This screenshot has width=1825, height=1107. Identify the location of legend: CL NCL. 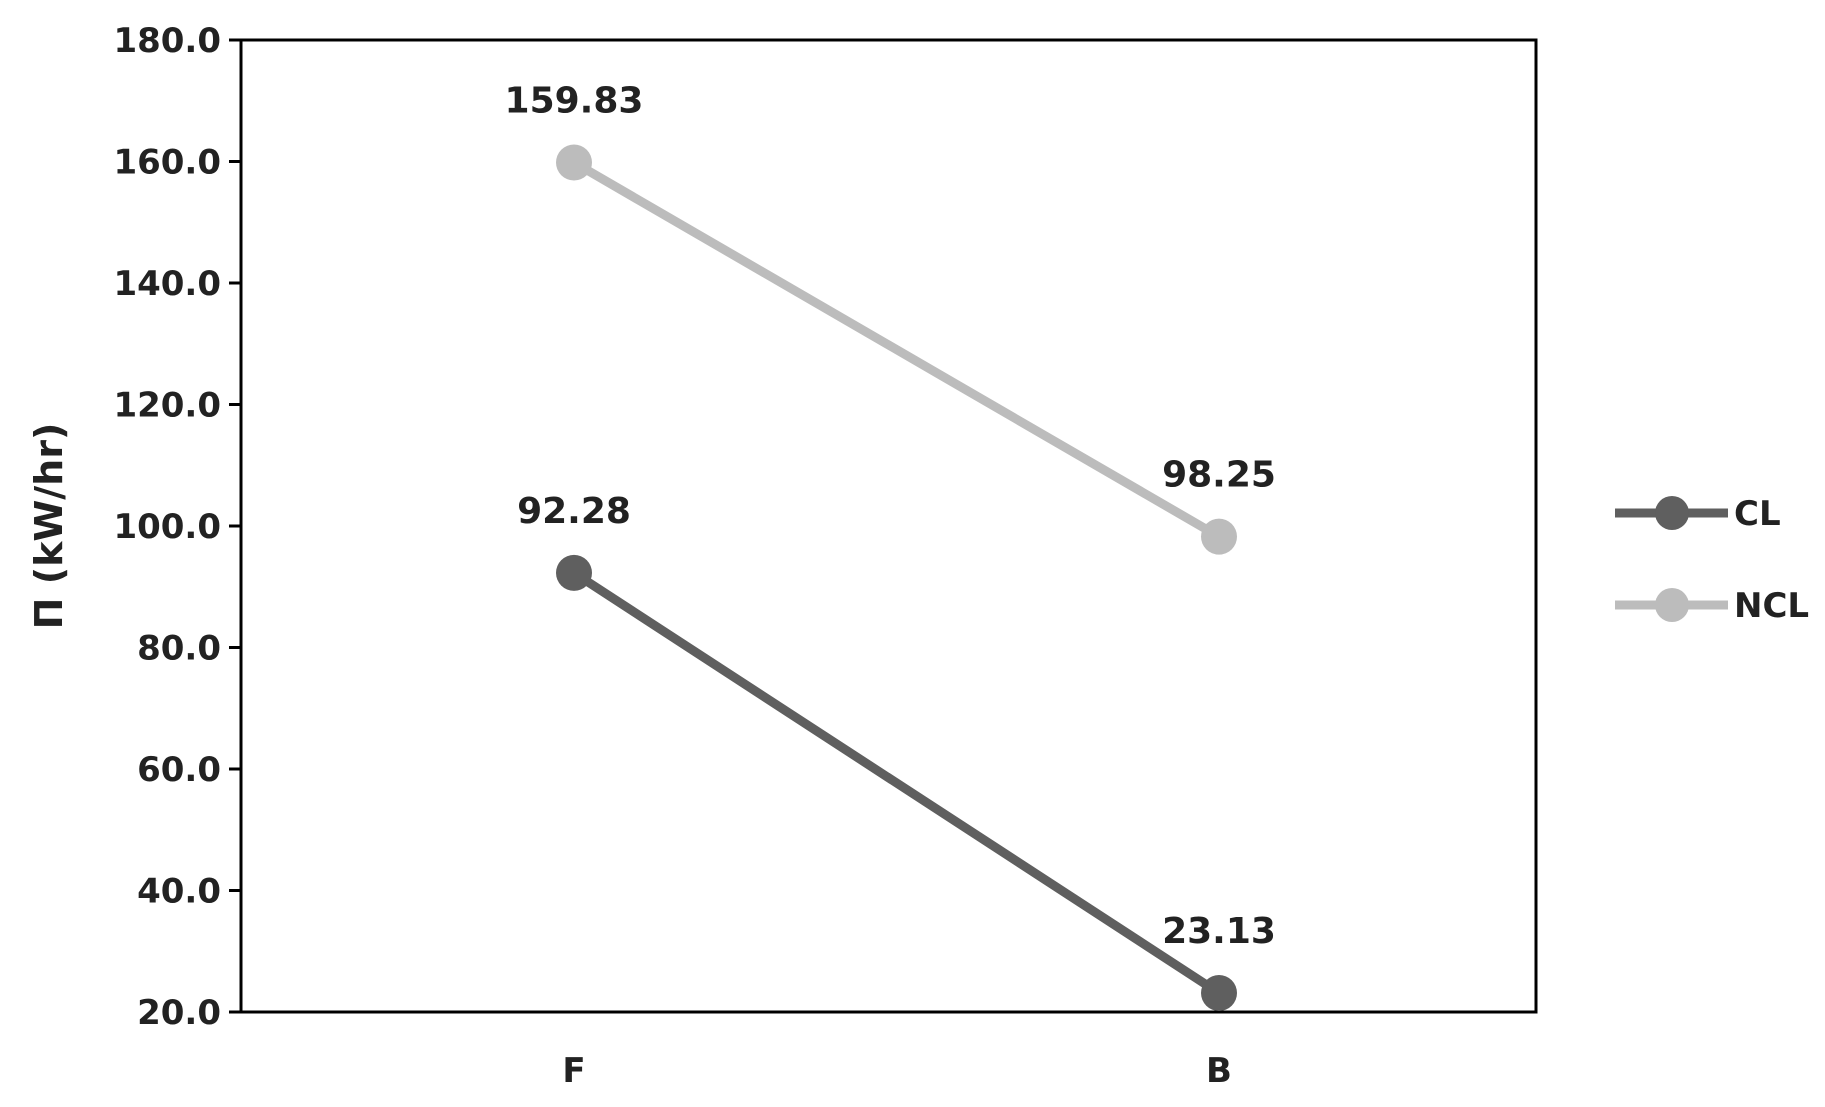
(1712, 560).